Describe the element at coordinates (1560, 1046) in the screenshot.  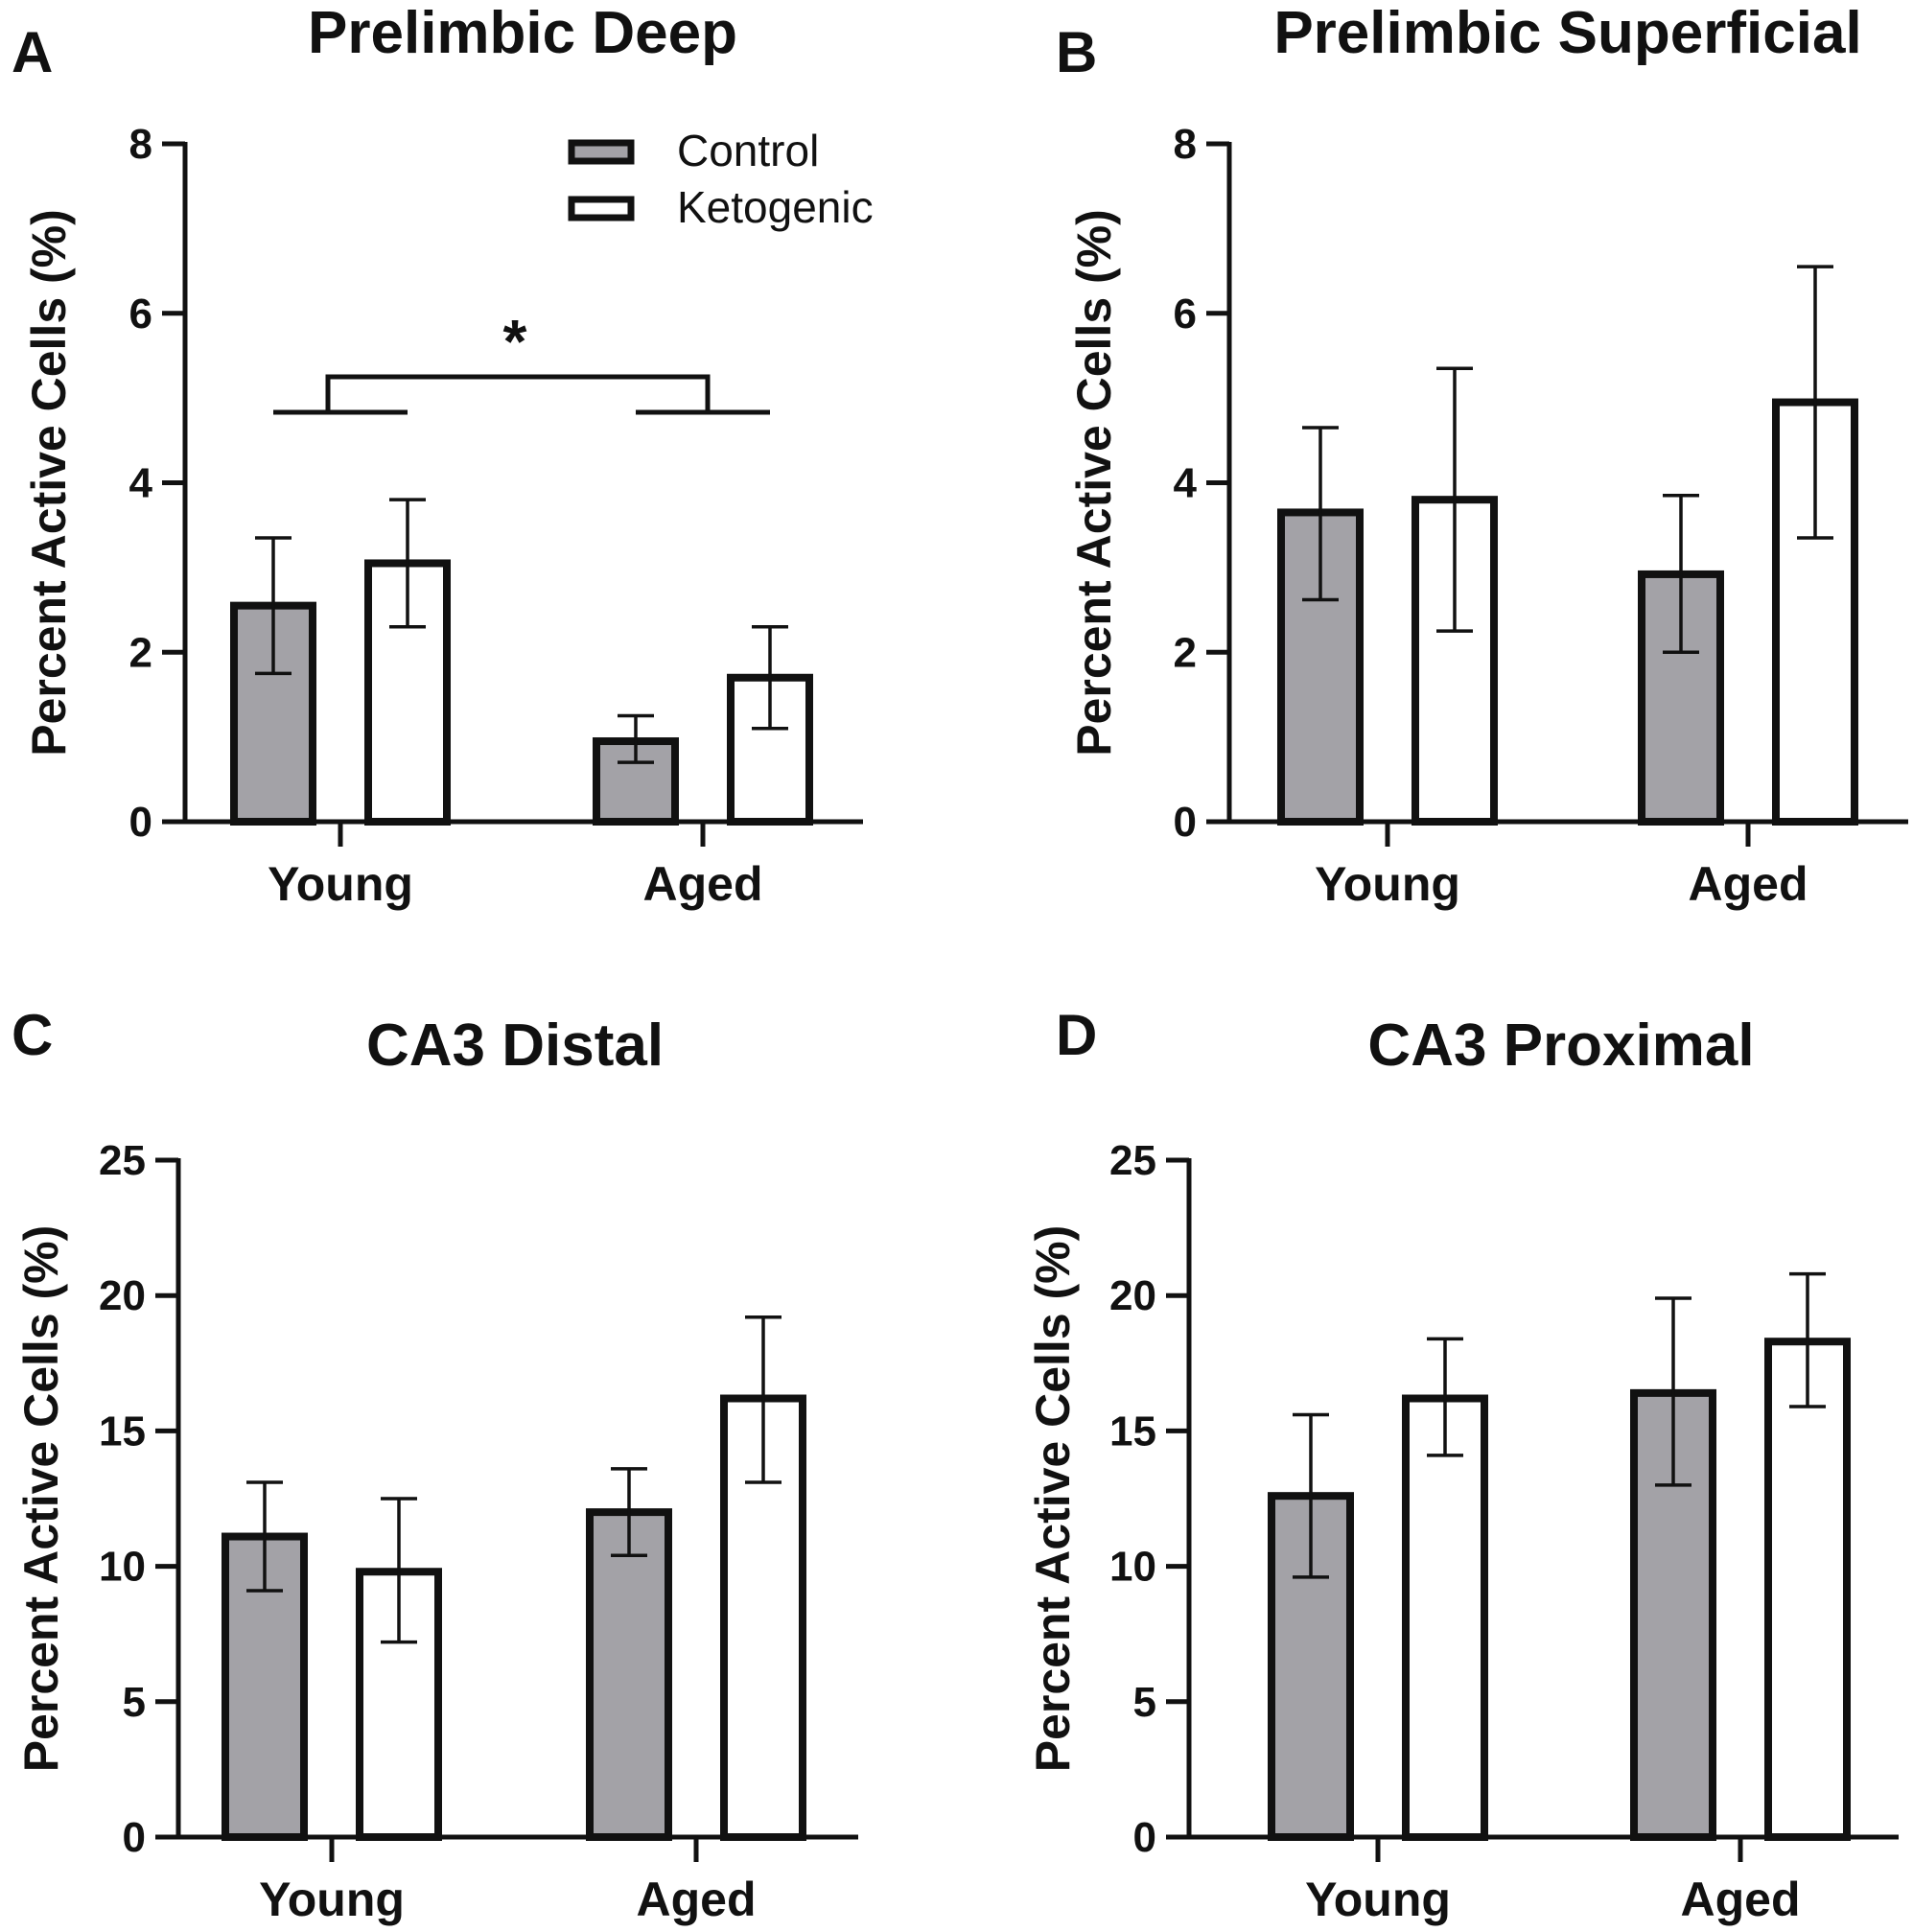
I see `chart-title: CA3 Proximal` at that location.